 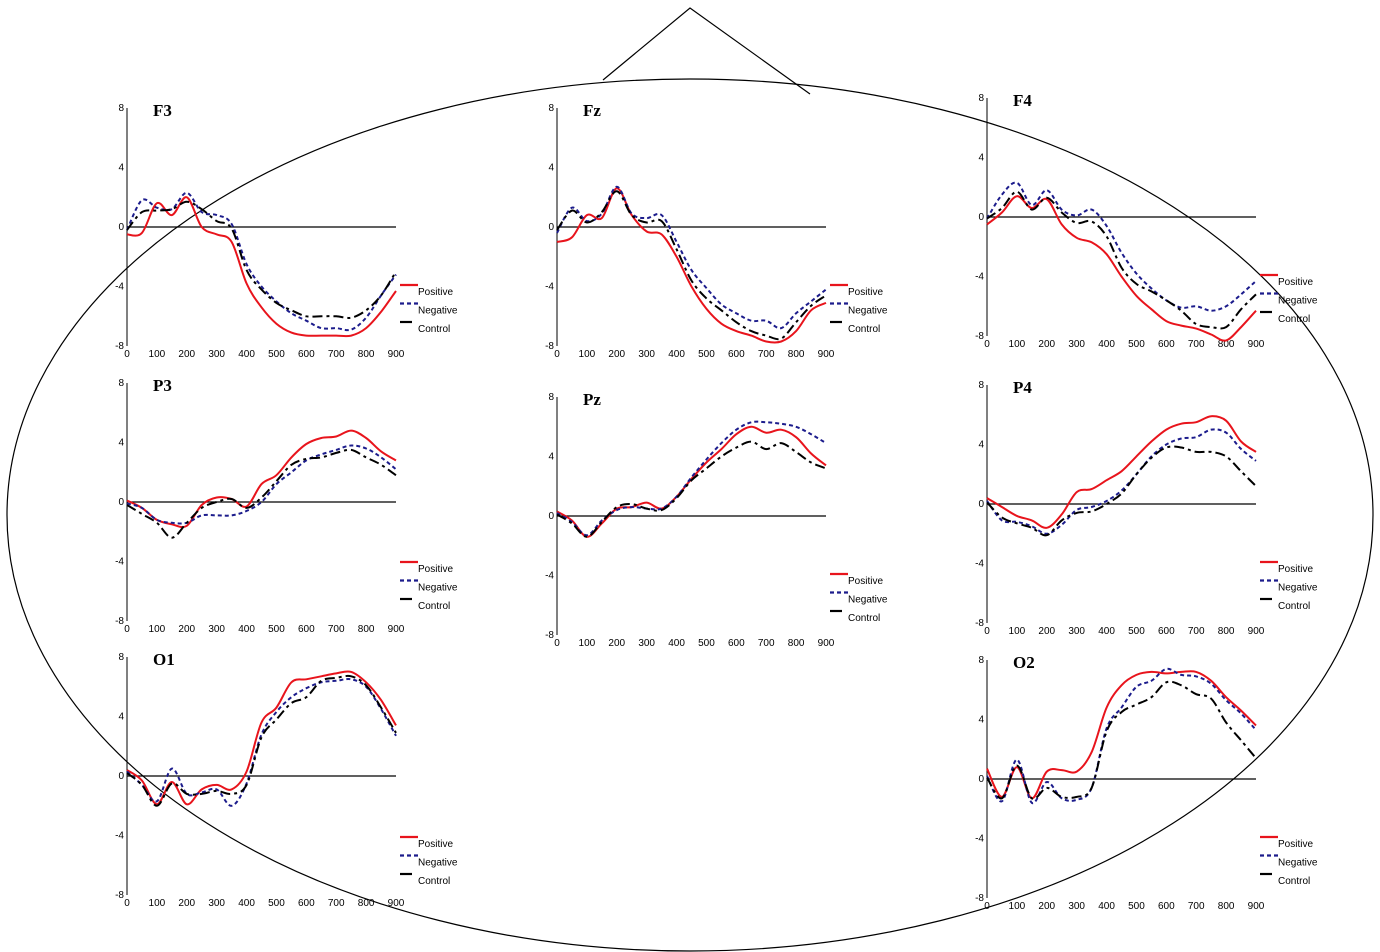 What do you see at coordinates (429, 586) in the screenshot?
I see `legend-p3: Positive Negative Control` at bounding box center [429, 586].